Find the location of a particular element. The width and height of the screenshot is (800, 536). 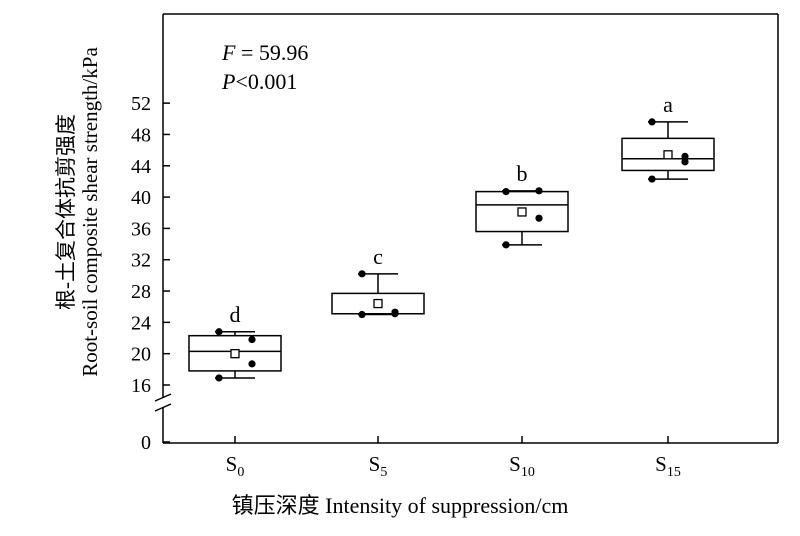

x-tick-label: S15 is located at coordinates (668, 466).